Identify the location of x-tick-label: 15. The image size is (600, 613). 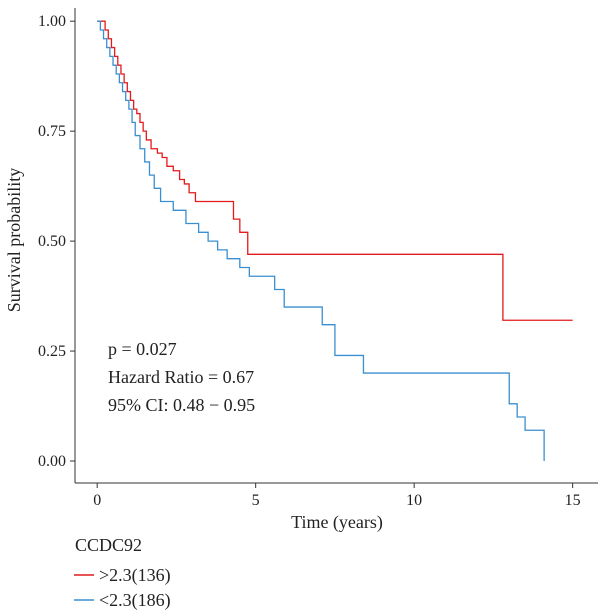
(573, 500).